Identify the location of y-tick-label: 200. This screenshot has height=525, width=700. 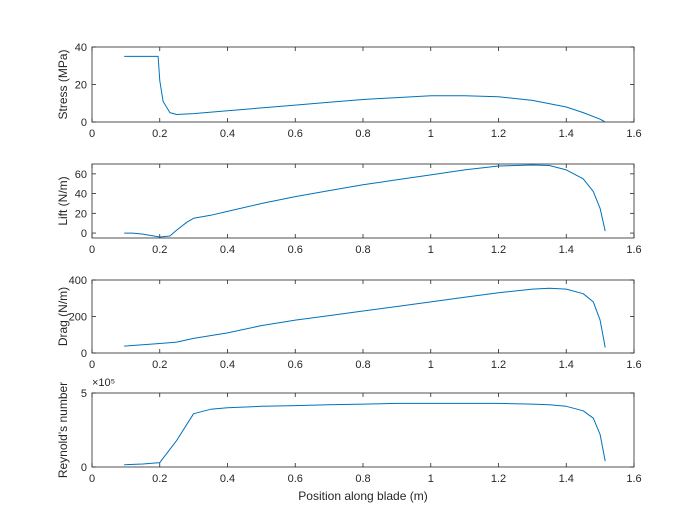
(78, 318).